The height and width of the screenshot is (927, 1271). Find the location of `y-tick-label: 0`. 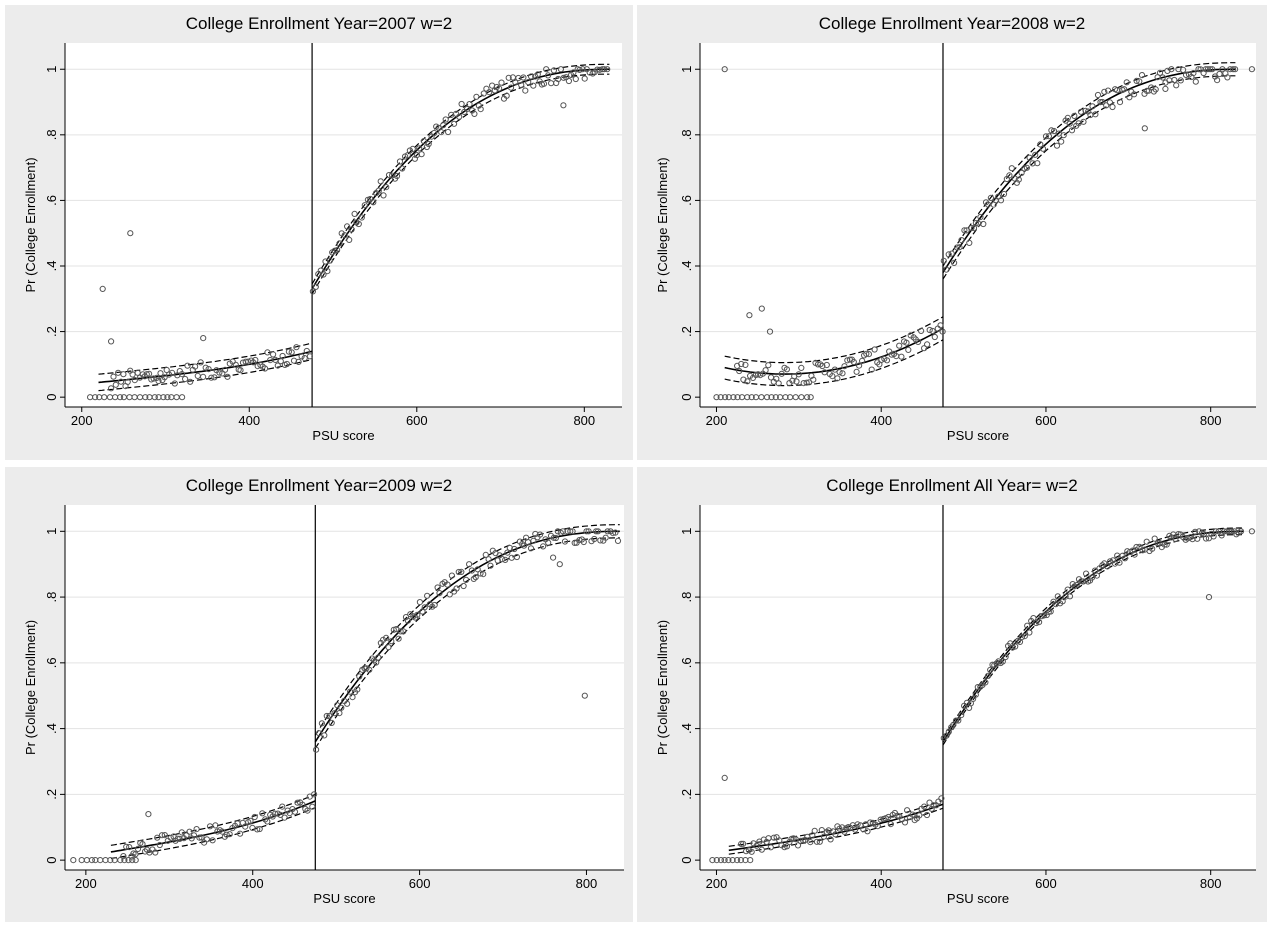

y-tick-label: 0 is located at coordinates (51, 397).